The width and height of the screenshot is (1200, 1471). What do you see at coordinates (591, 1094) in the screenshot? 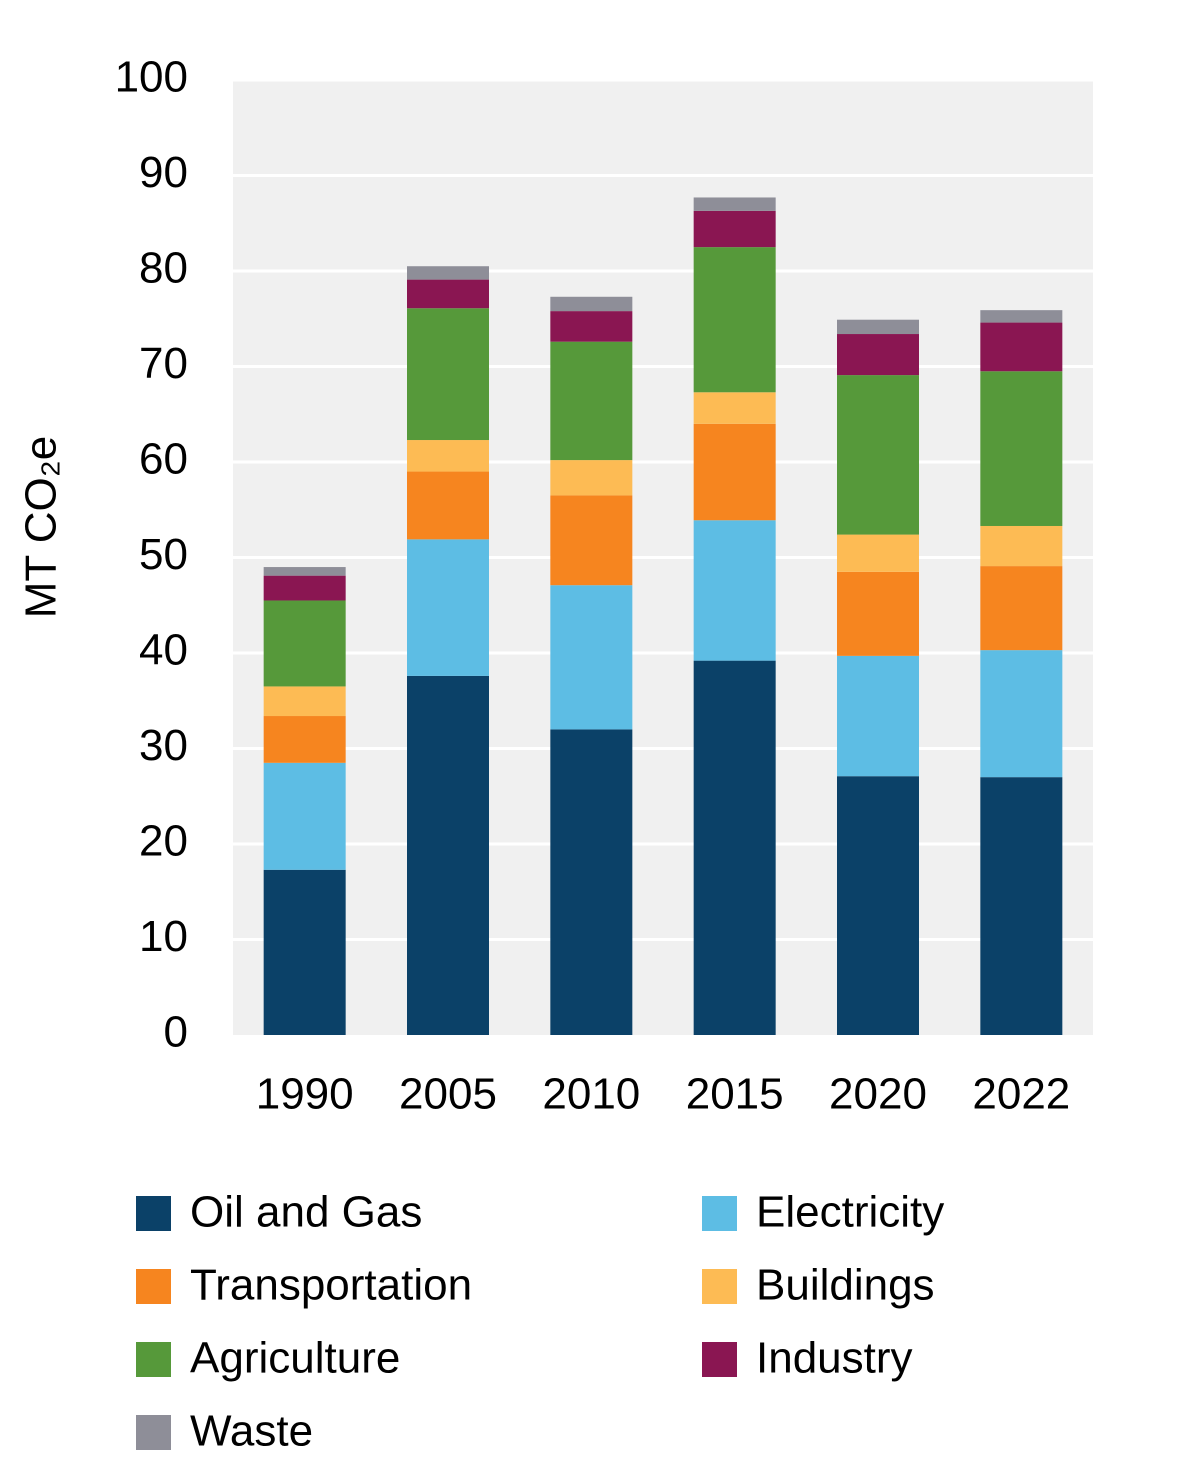
I see `x-tick-label: 2010` at bounding box center [591, 1094].